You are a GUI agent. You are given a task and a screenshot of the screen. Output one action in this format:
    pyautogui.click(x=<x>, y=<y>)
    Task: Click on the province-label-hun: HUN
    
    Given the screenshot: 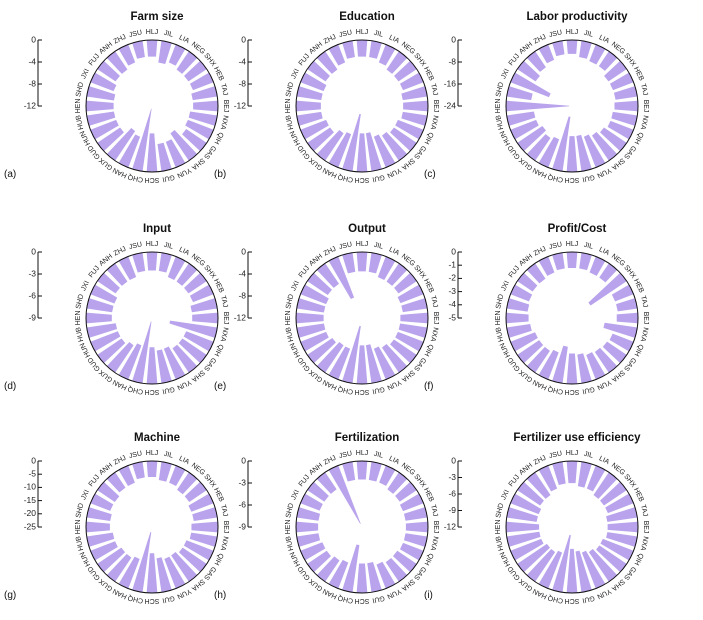 What is the action you would take?
    pyautogui.click(x=505, y=350)
    